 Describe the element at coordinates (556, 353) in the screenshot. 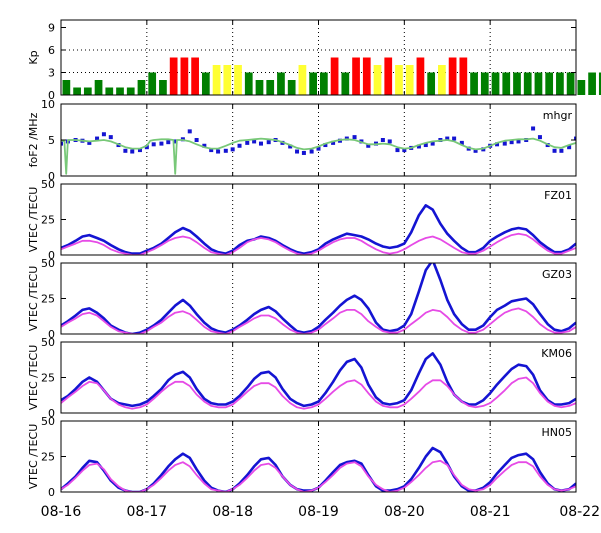

I see `station-label: KM06` at that location.